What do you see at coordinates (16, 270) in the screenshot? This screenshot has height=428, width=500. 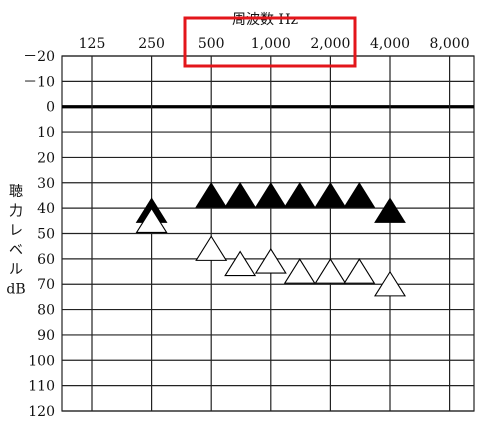 I see `y-axis-label-char: ル` at bounding box center [16, 270].